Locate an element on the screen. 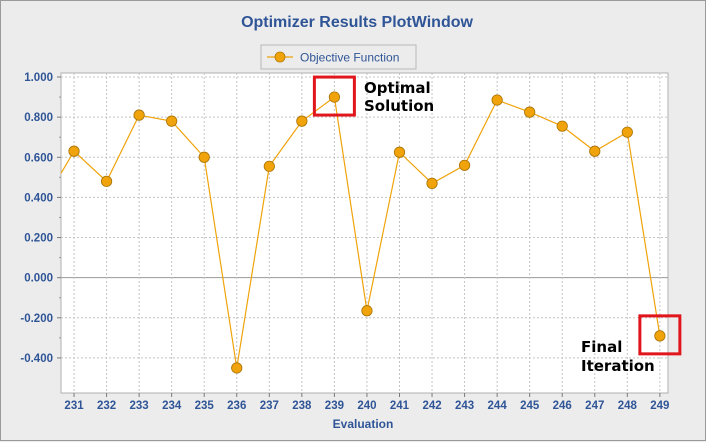 Image resolution: width=706 pixels, height=442 pixels. x-tick-label: 245 is located at coordinates (530, 406).